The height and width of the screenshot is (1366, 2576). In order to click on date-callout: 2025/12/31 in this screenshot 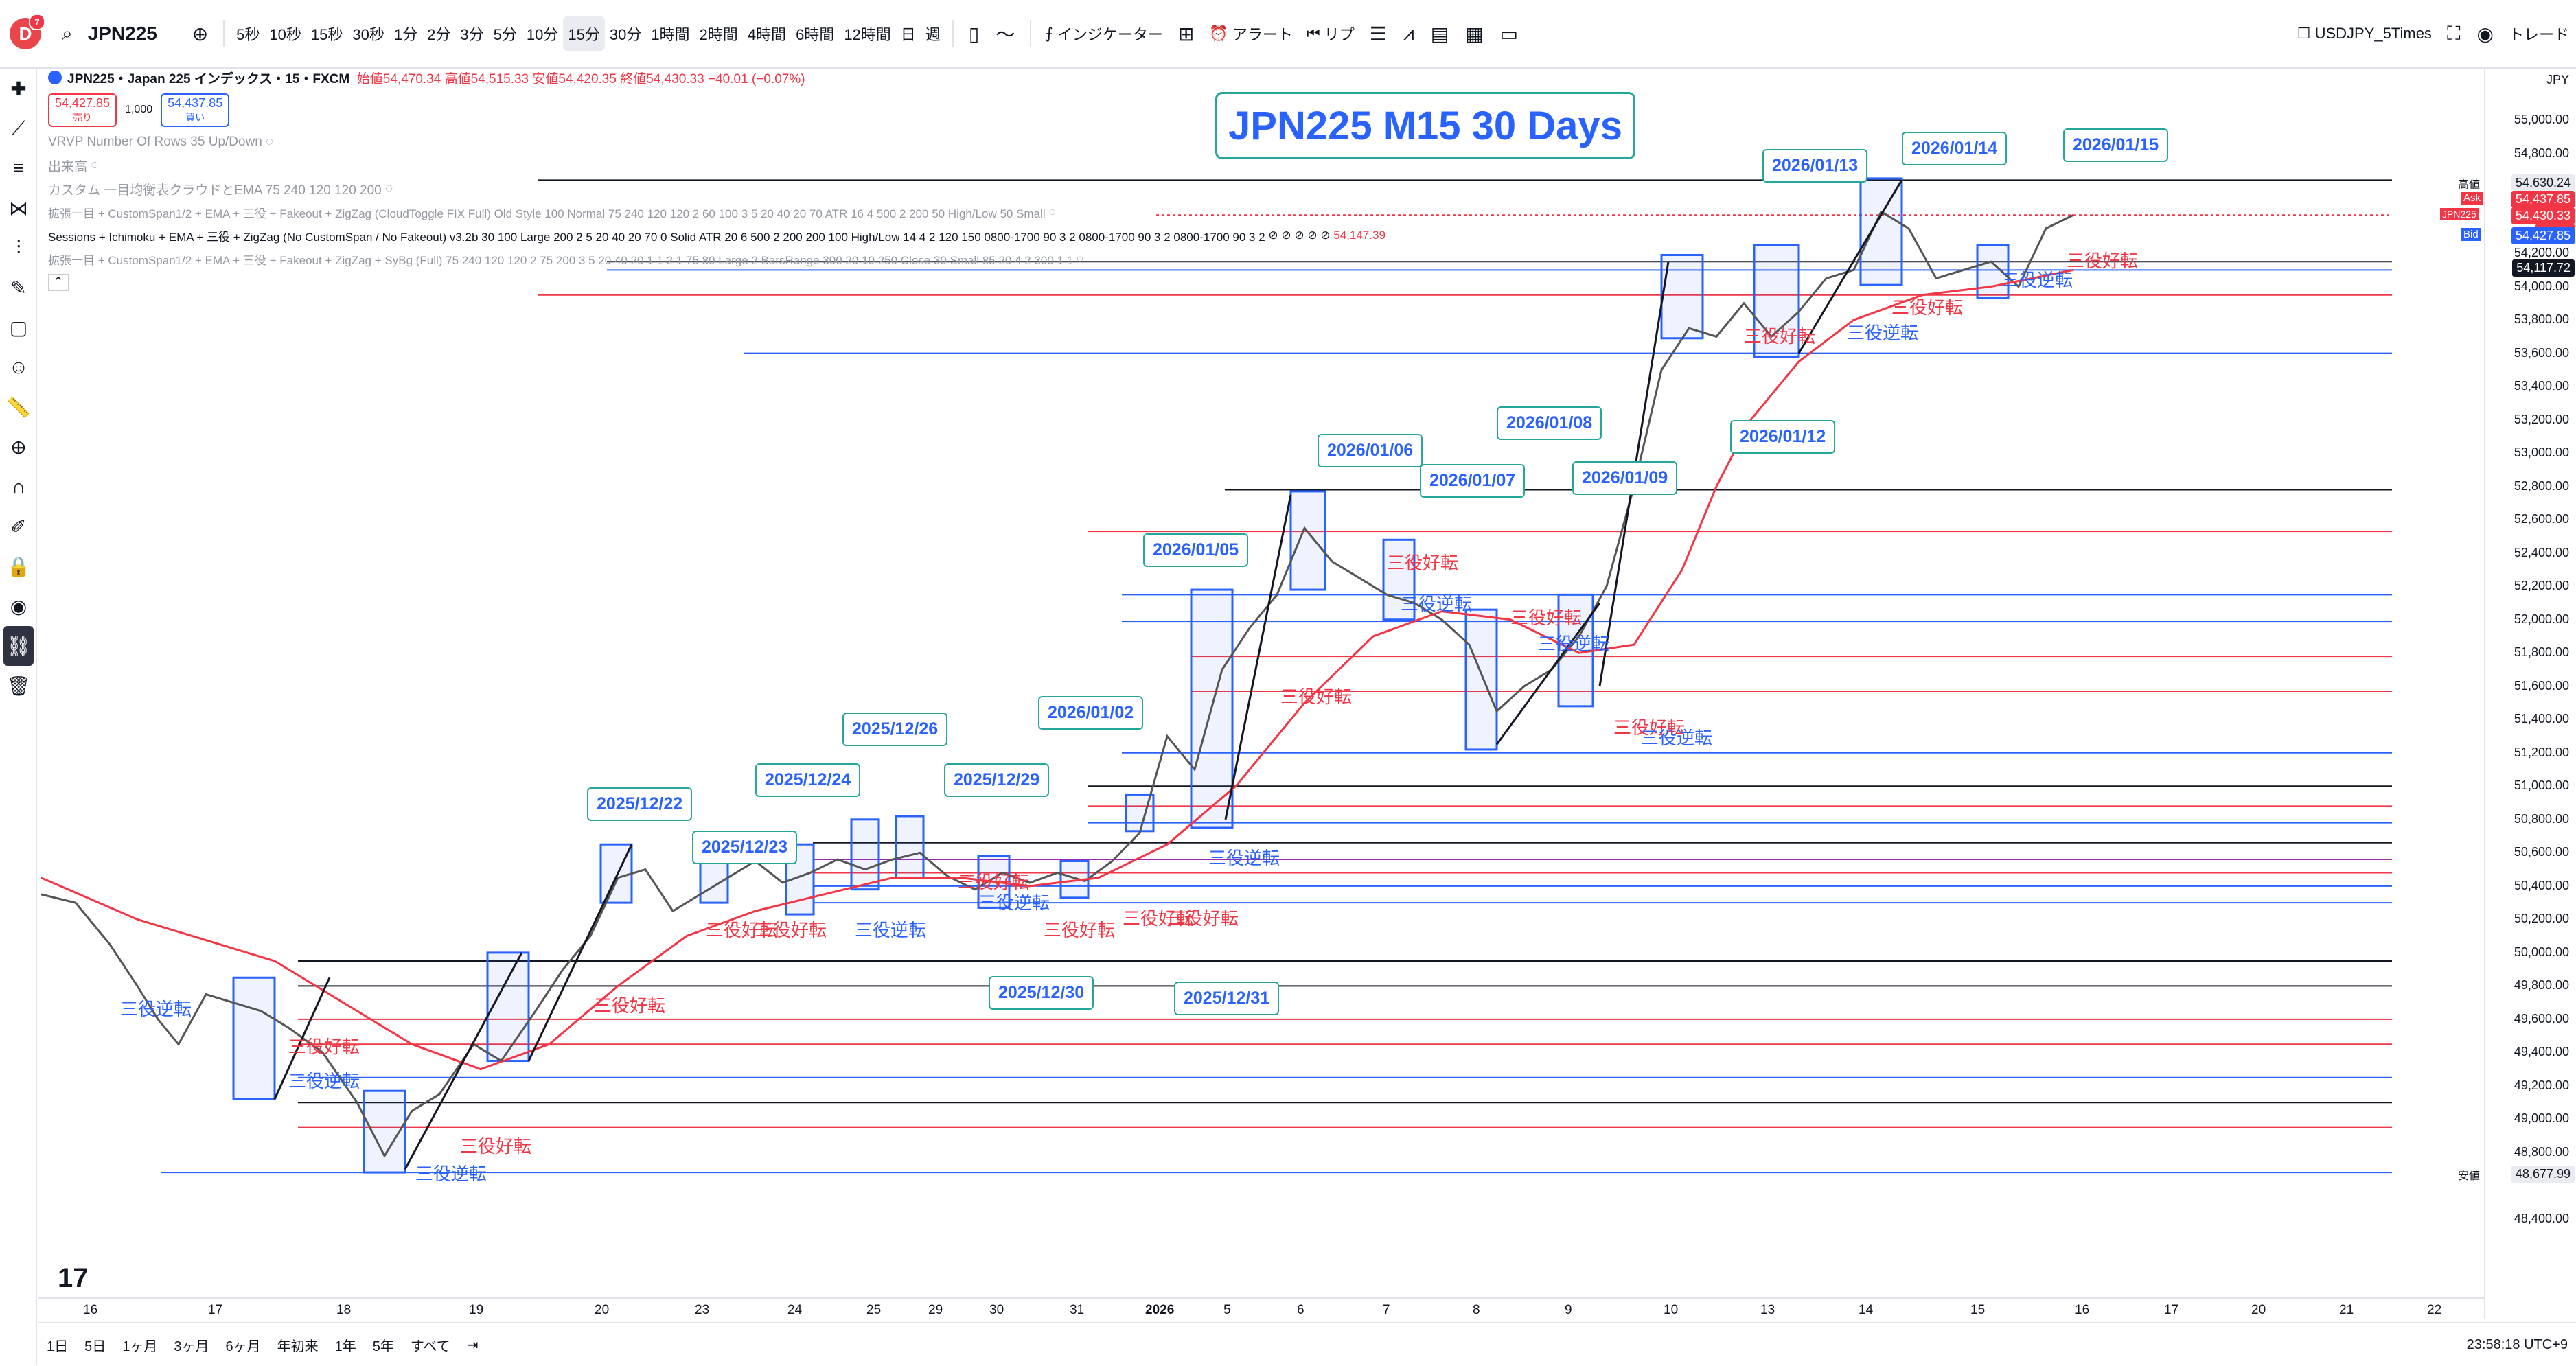, I will do `click(1227, 998)`.